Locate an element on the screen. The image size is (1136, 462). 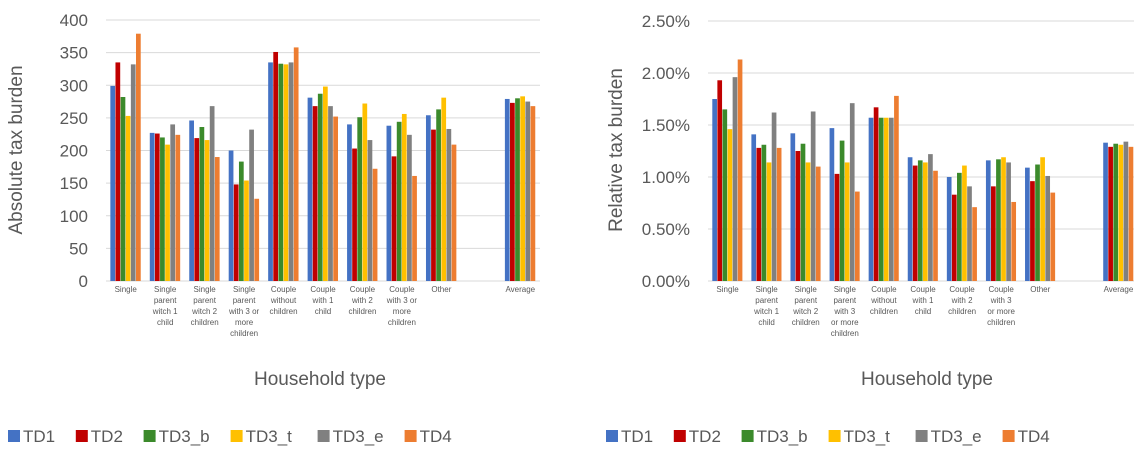
category-label: with 1 is located at coordinates (323, 300).